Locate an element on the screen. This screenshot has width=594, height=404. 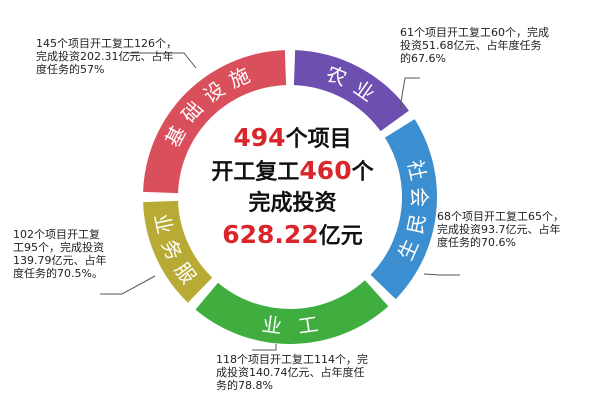
center-text-yuan: 亿元 is located at coordinates (340, 236).